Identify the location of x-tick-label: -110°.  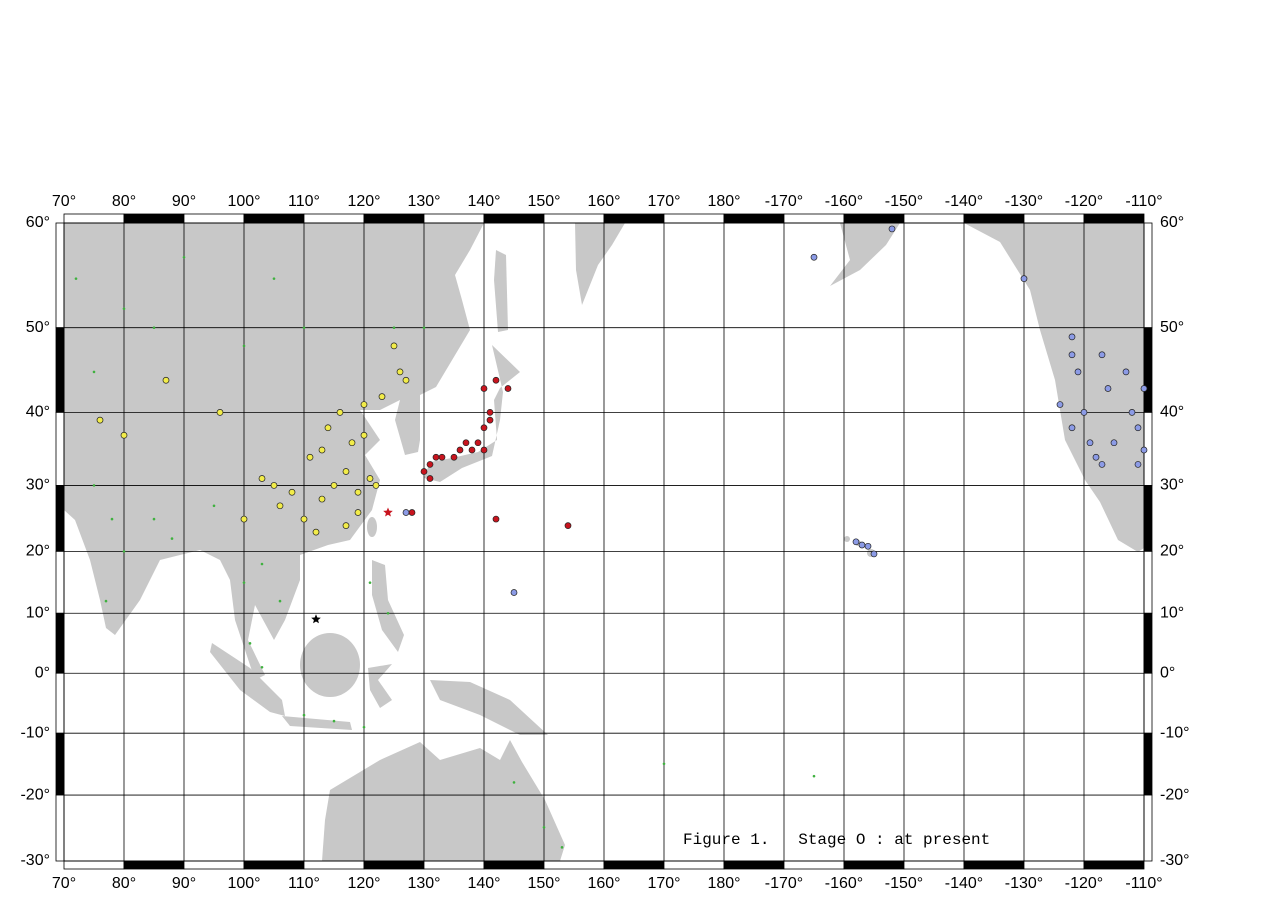
(1143, 201).